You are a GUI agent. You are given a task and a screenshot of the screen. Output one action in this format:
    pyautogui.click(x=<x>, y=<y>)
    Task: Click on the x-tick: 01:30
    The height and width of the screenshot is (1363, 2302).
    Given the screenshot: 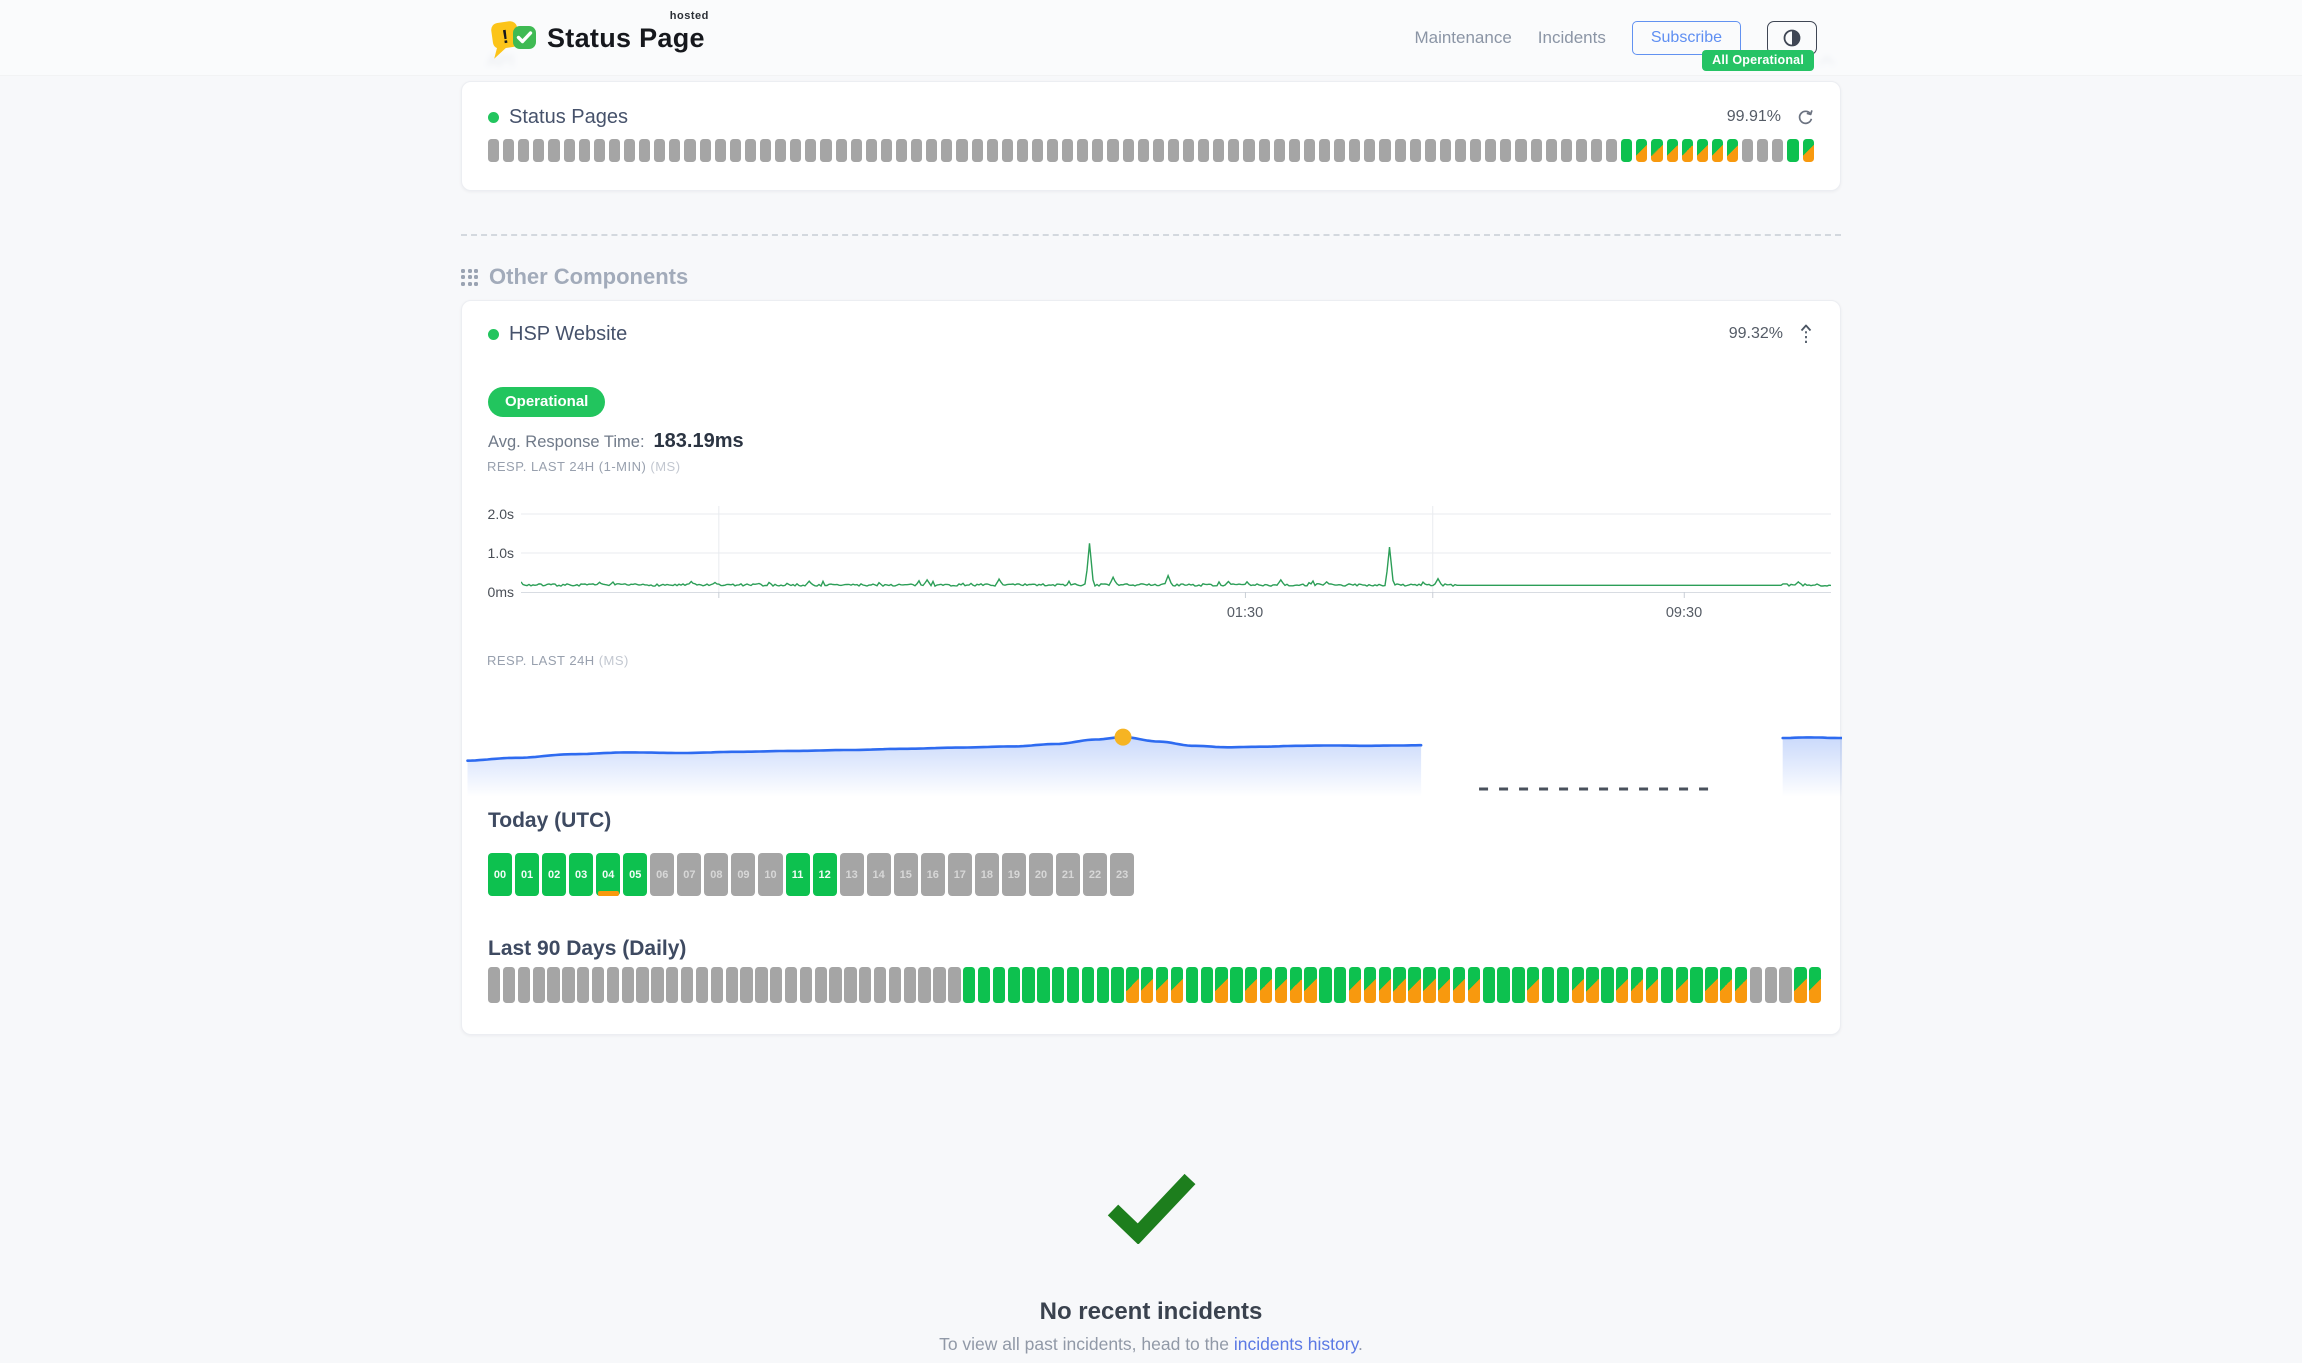 What is the action you would take?
    pyautogui.click(x=1245, y=613)
    